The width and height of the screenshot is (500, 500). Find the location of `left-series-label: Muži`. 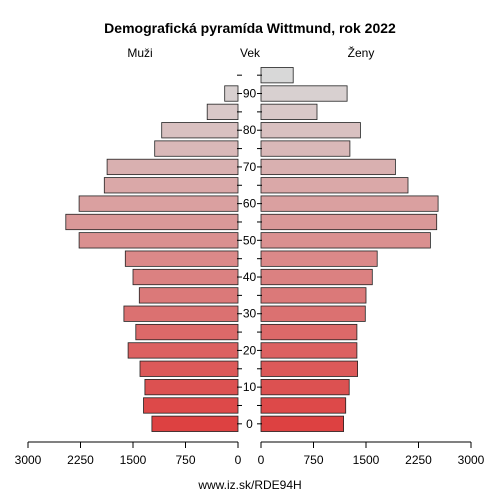

left-series-label: Muži is located at coordinates (139, 53).